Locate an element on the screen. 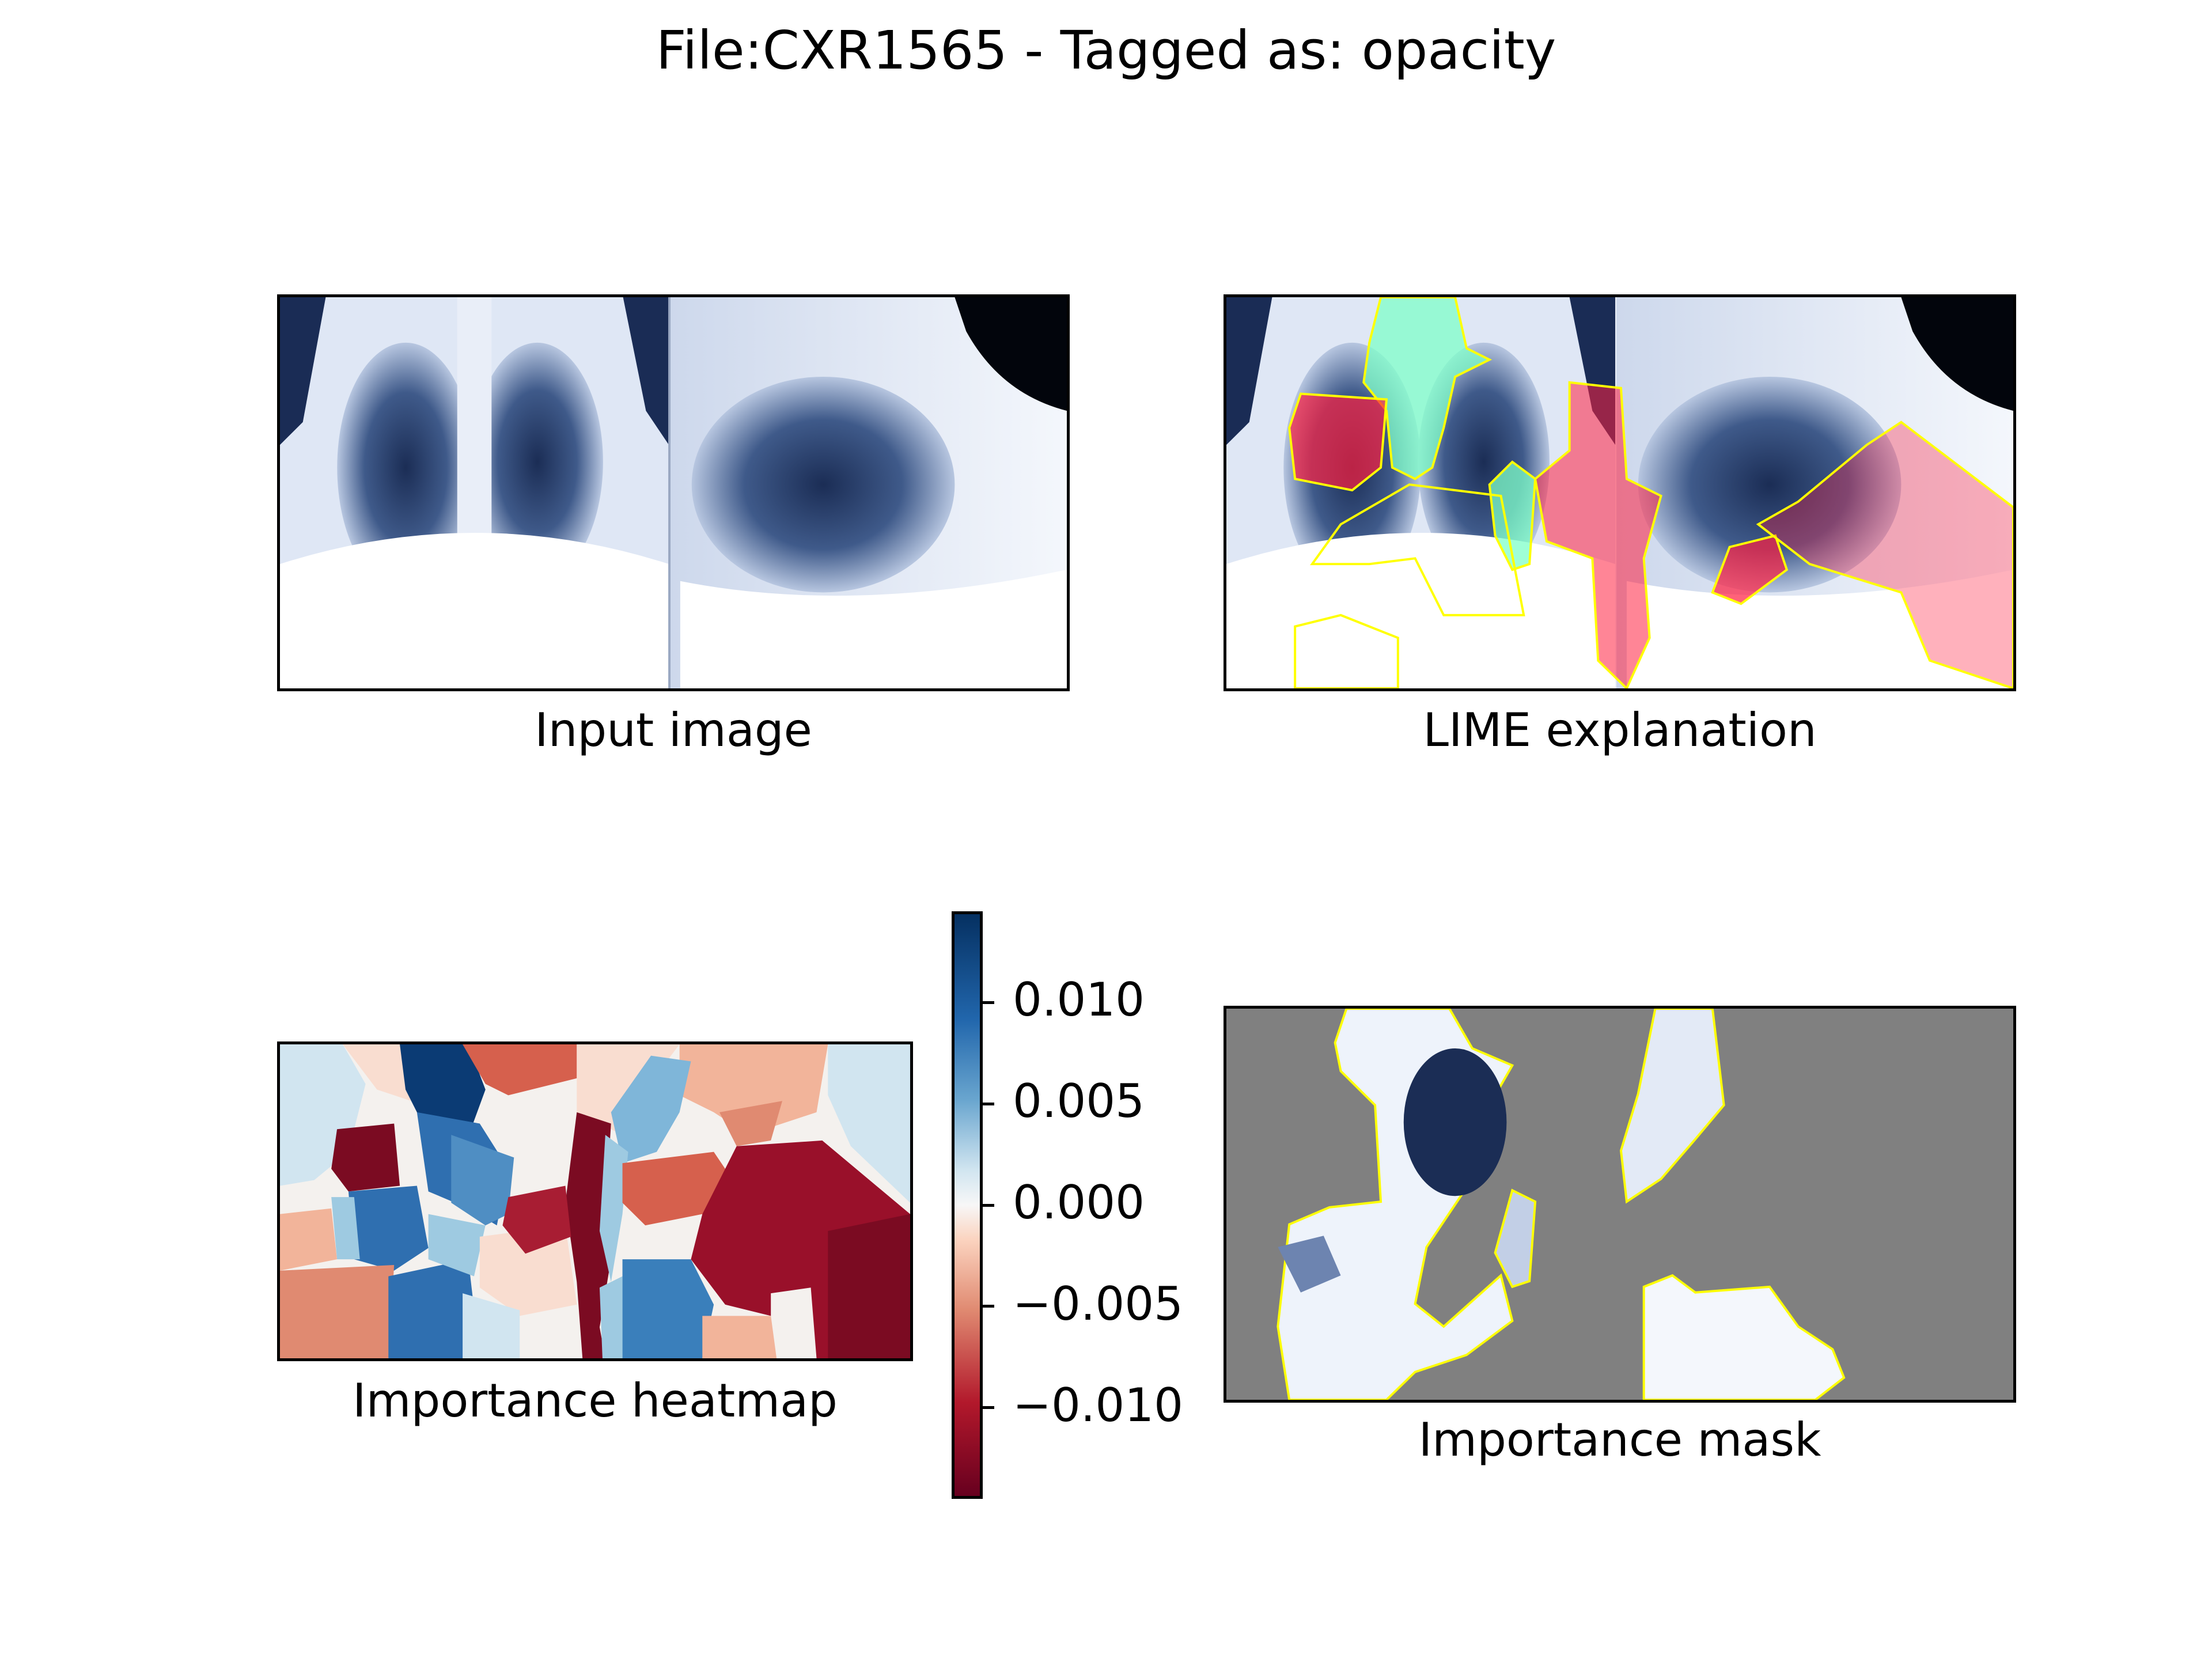 The width and height of the screenshot is (2212, 1659). lime-explanation-caption: LIME explanation is located at coordinates (1620, 730).